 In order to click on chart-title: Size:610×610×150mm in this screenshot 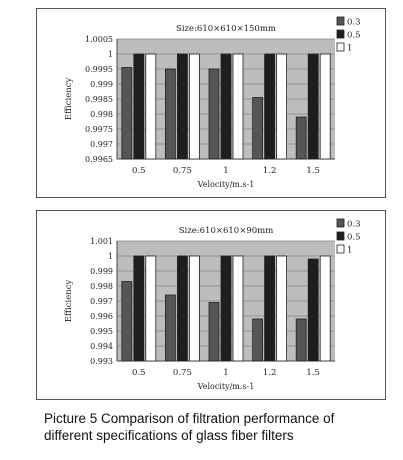, I will do `click(226, 29)`.